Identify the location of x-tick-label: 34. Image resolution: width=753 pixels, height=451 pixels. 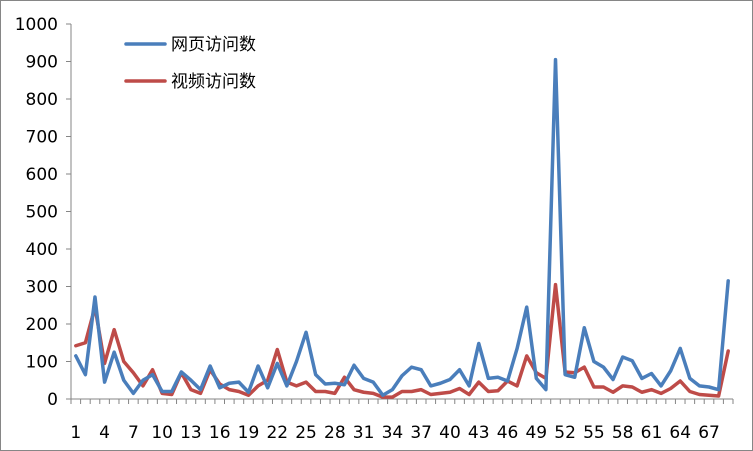
(393, 433).